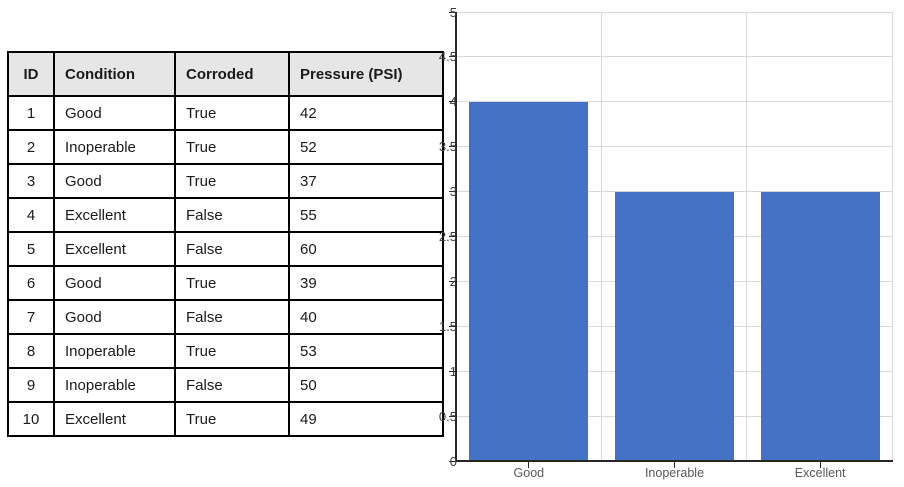 The image size is (904, 487). I want to click on table-cell: 42, so click(366, 113).